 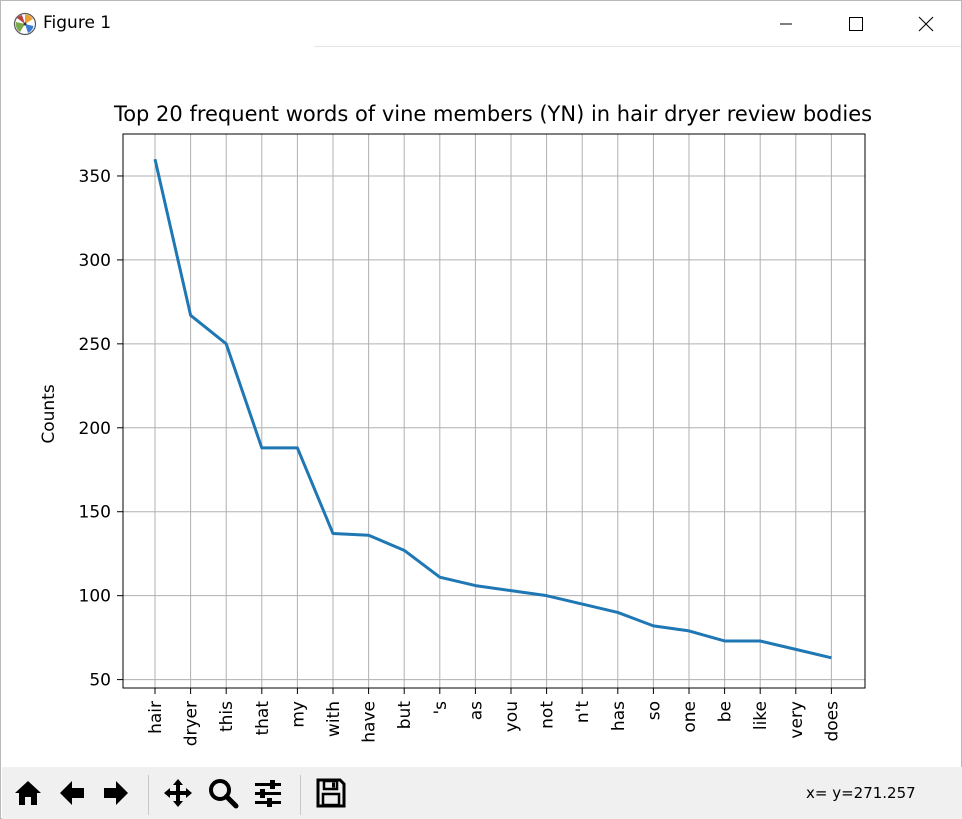 I want to click on x-tick-label: n't, so click(x=583, y=712).